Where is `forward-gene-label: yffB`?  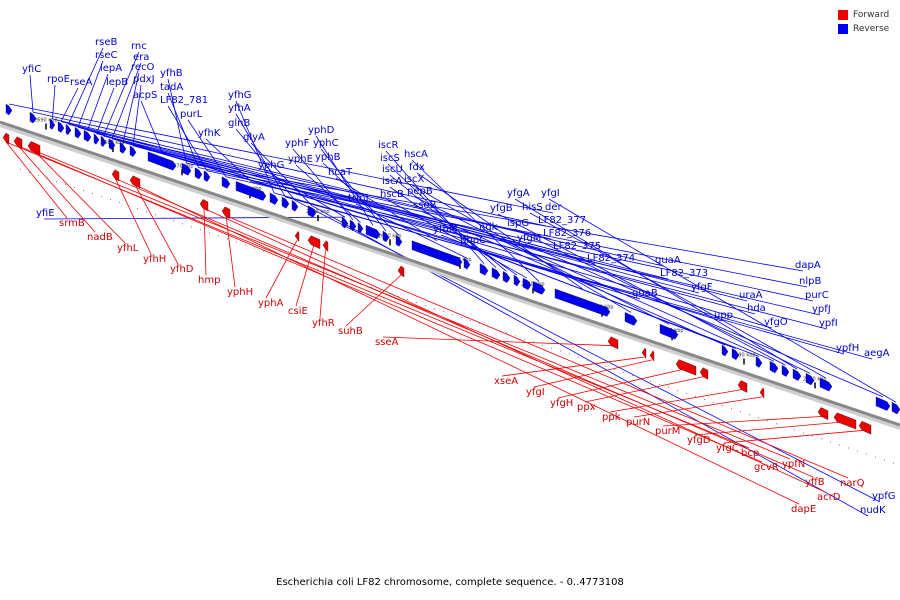
forward-gene-label: yffB is located at coordinates (815, 482).